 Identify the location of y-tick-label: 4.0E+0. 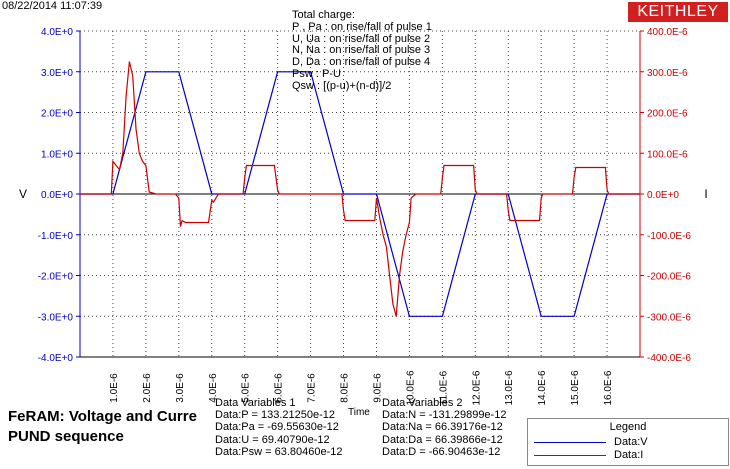
(57, 32).